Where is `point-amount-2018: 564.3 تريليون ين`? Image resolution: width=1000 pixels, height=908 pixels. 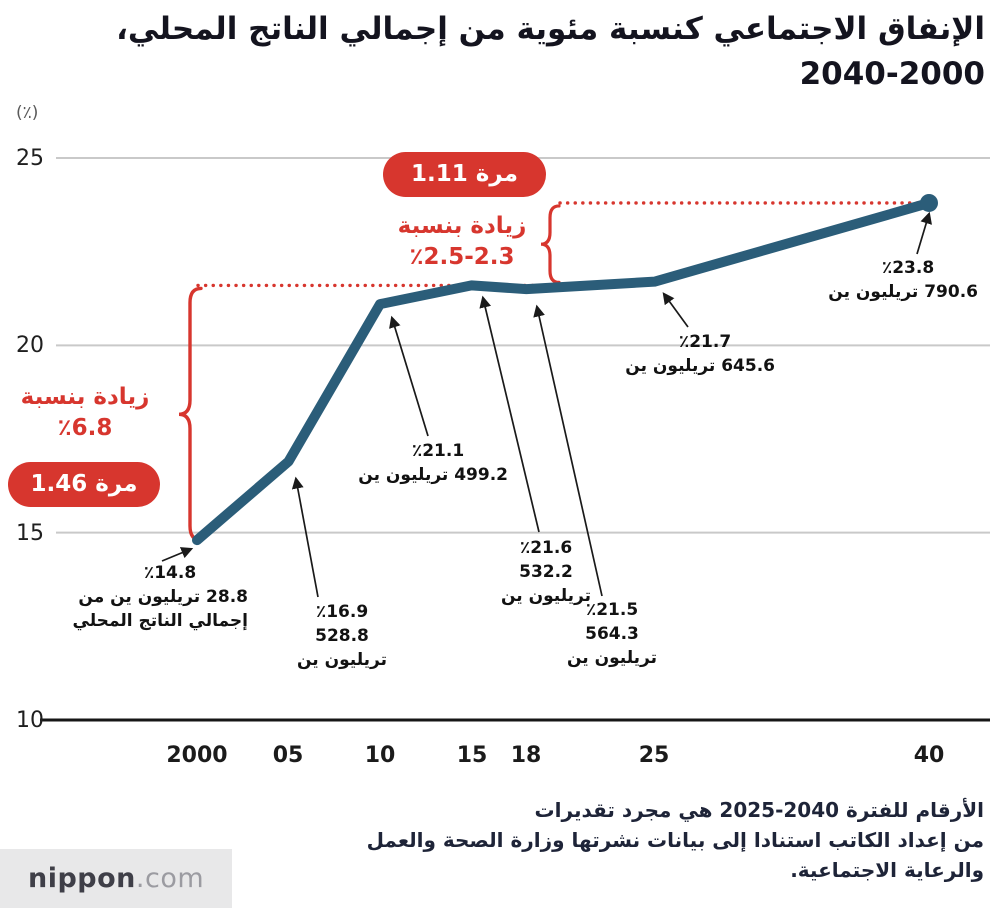
point-amount-2018: 564.3 تريليون ين is located at coordinates (612, 646).